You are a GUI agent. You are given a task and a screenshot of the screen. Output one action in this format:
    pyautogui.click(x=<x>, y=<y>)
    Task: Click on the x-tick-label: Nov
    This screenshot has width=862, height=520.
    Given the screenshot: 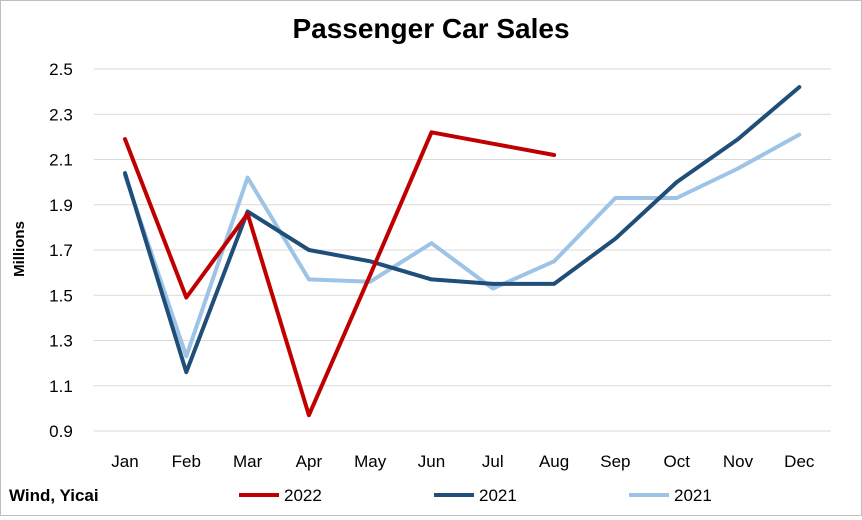 What is the action you would take?
    pyautogui.click(x=738, y=461)
    